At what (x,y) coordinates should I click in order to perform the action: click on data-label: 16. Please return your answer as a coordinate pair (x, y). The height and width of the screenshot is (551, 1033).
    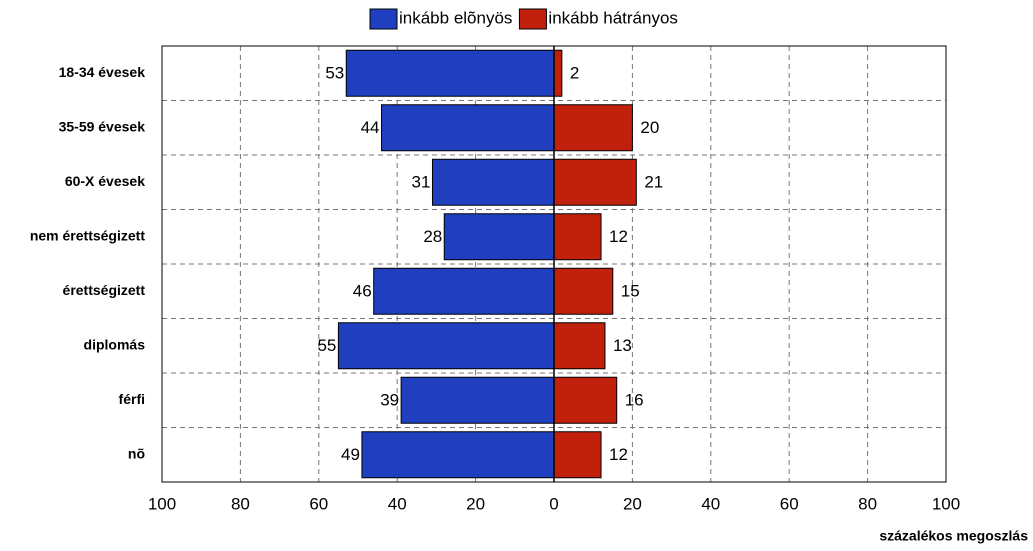
    Looking at the image, I should click on (634, 400).